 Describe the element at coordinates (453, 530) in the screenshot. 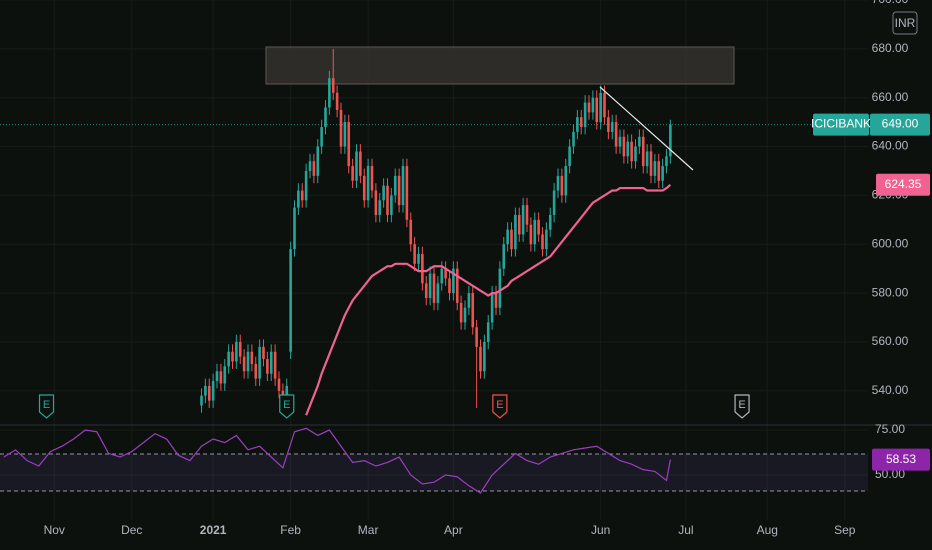

I see `x-tick-label: Apr` at that location.